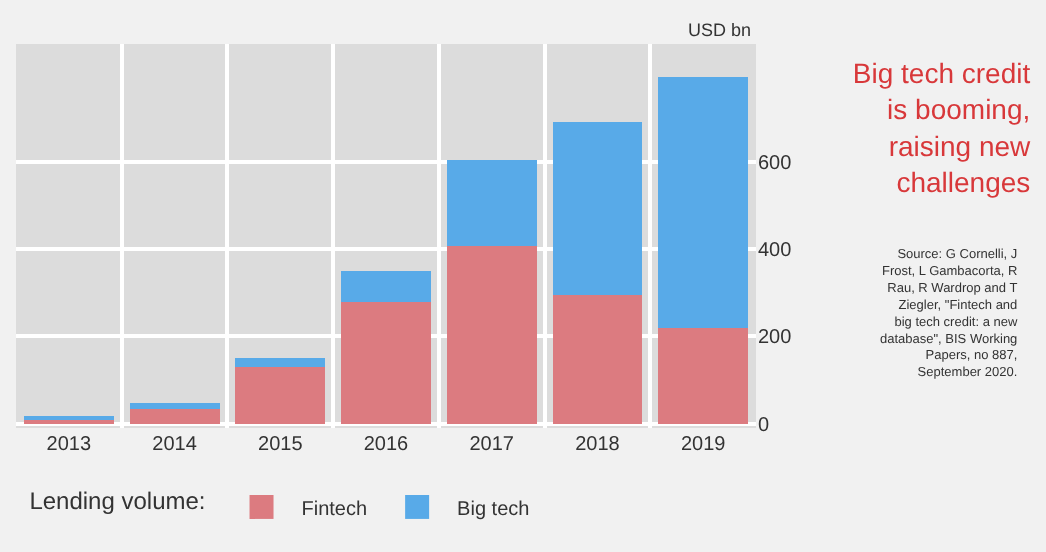 Image resolution: width=1046 pixels, height=552 pixels. Describe the element at coordinates (334, 509) in the screenshot. I see `legend-label: Fintech` at that location.